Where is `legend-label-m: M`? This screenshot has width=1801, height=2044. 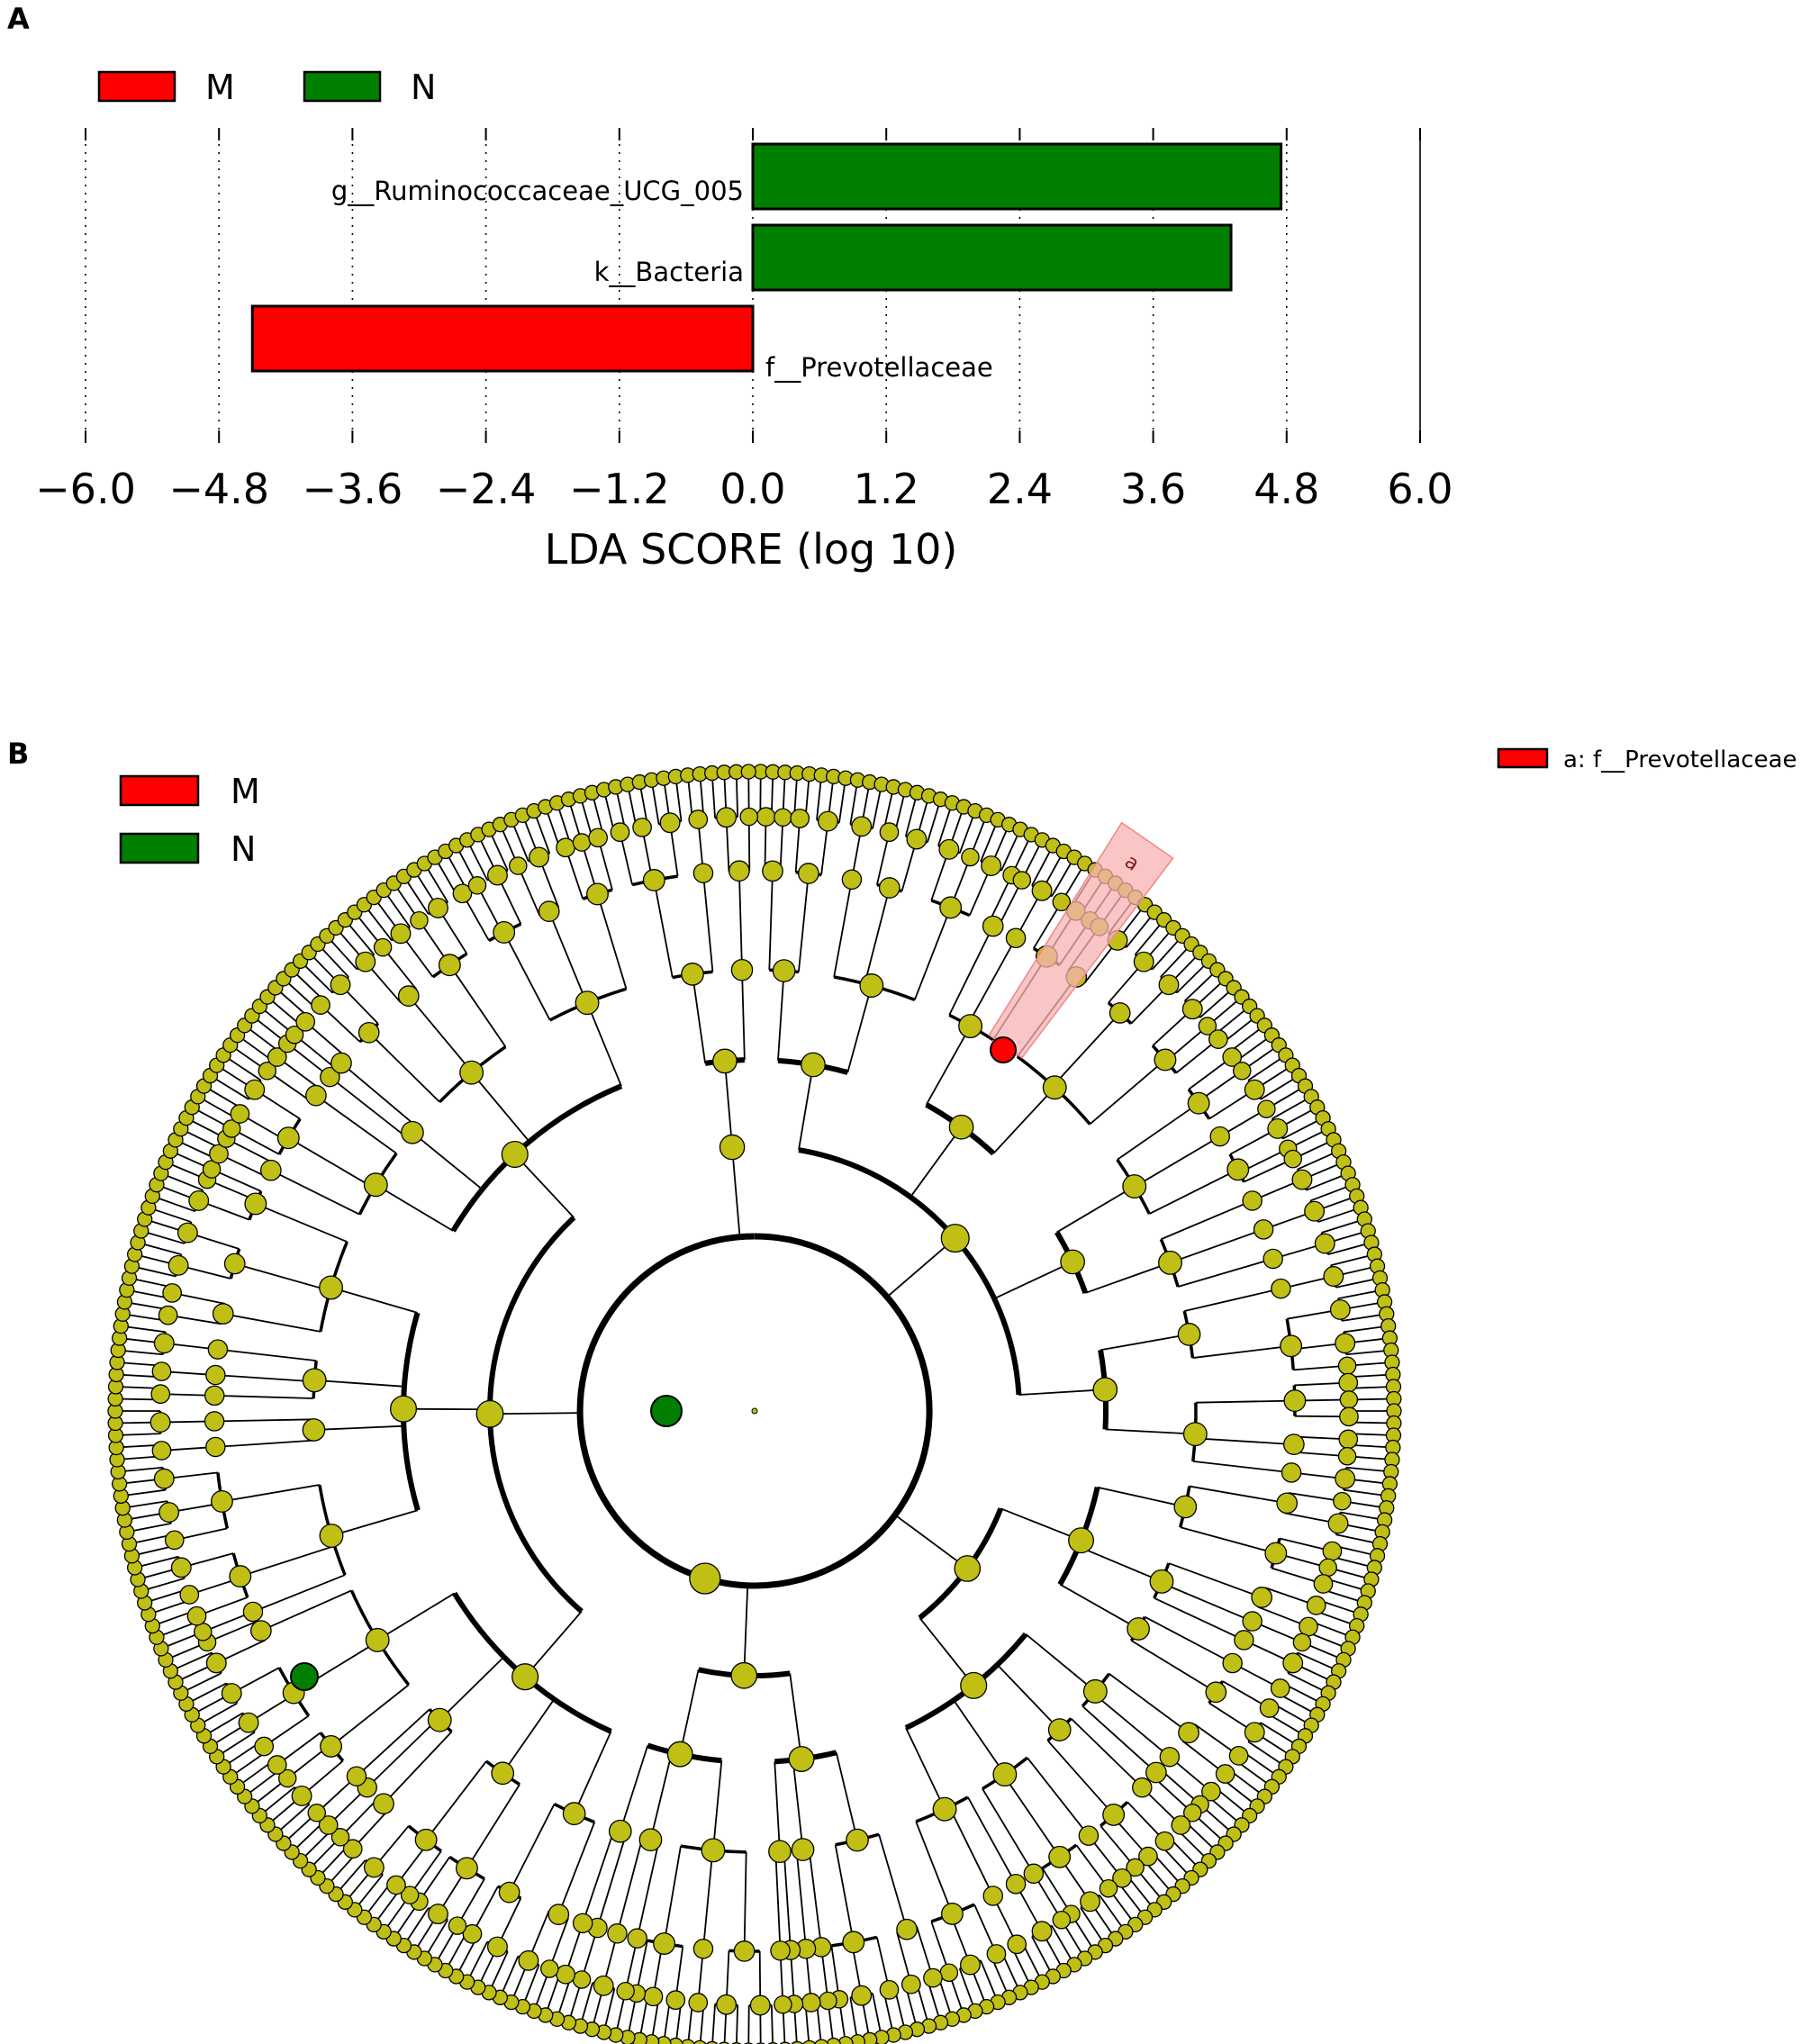 legend-label-m: M is located at coordinates (220, 87).